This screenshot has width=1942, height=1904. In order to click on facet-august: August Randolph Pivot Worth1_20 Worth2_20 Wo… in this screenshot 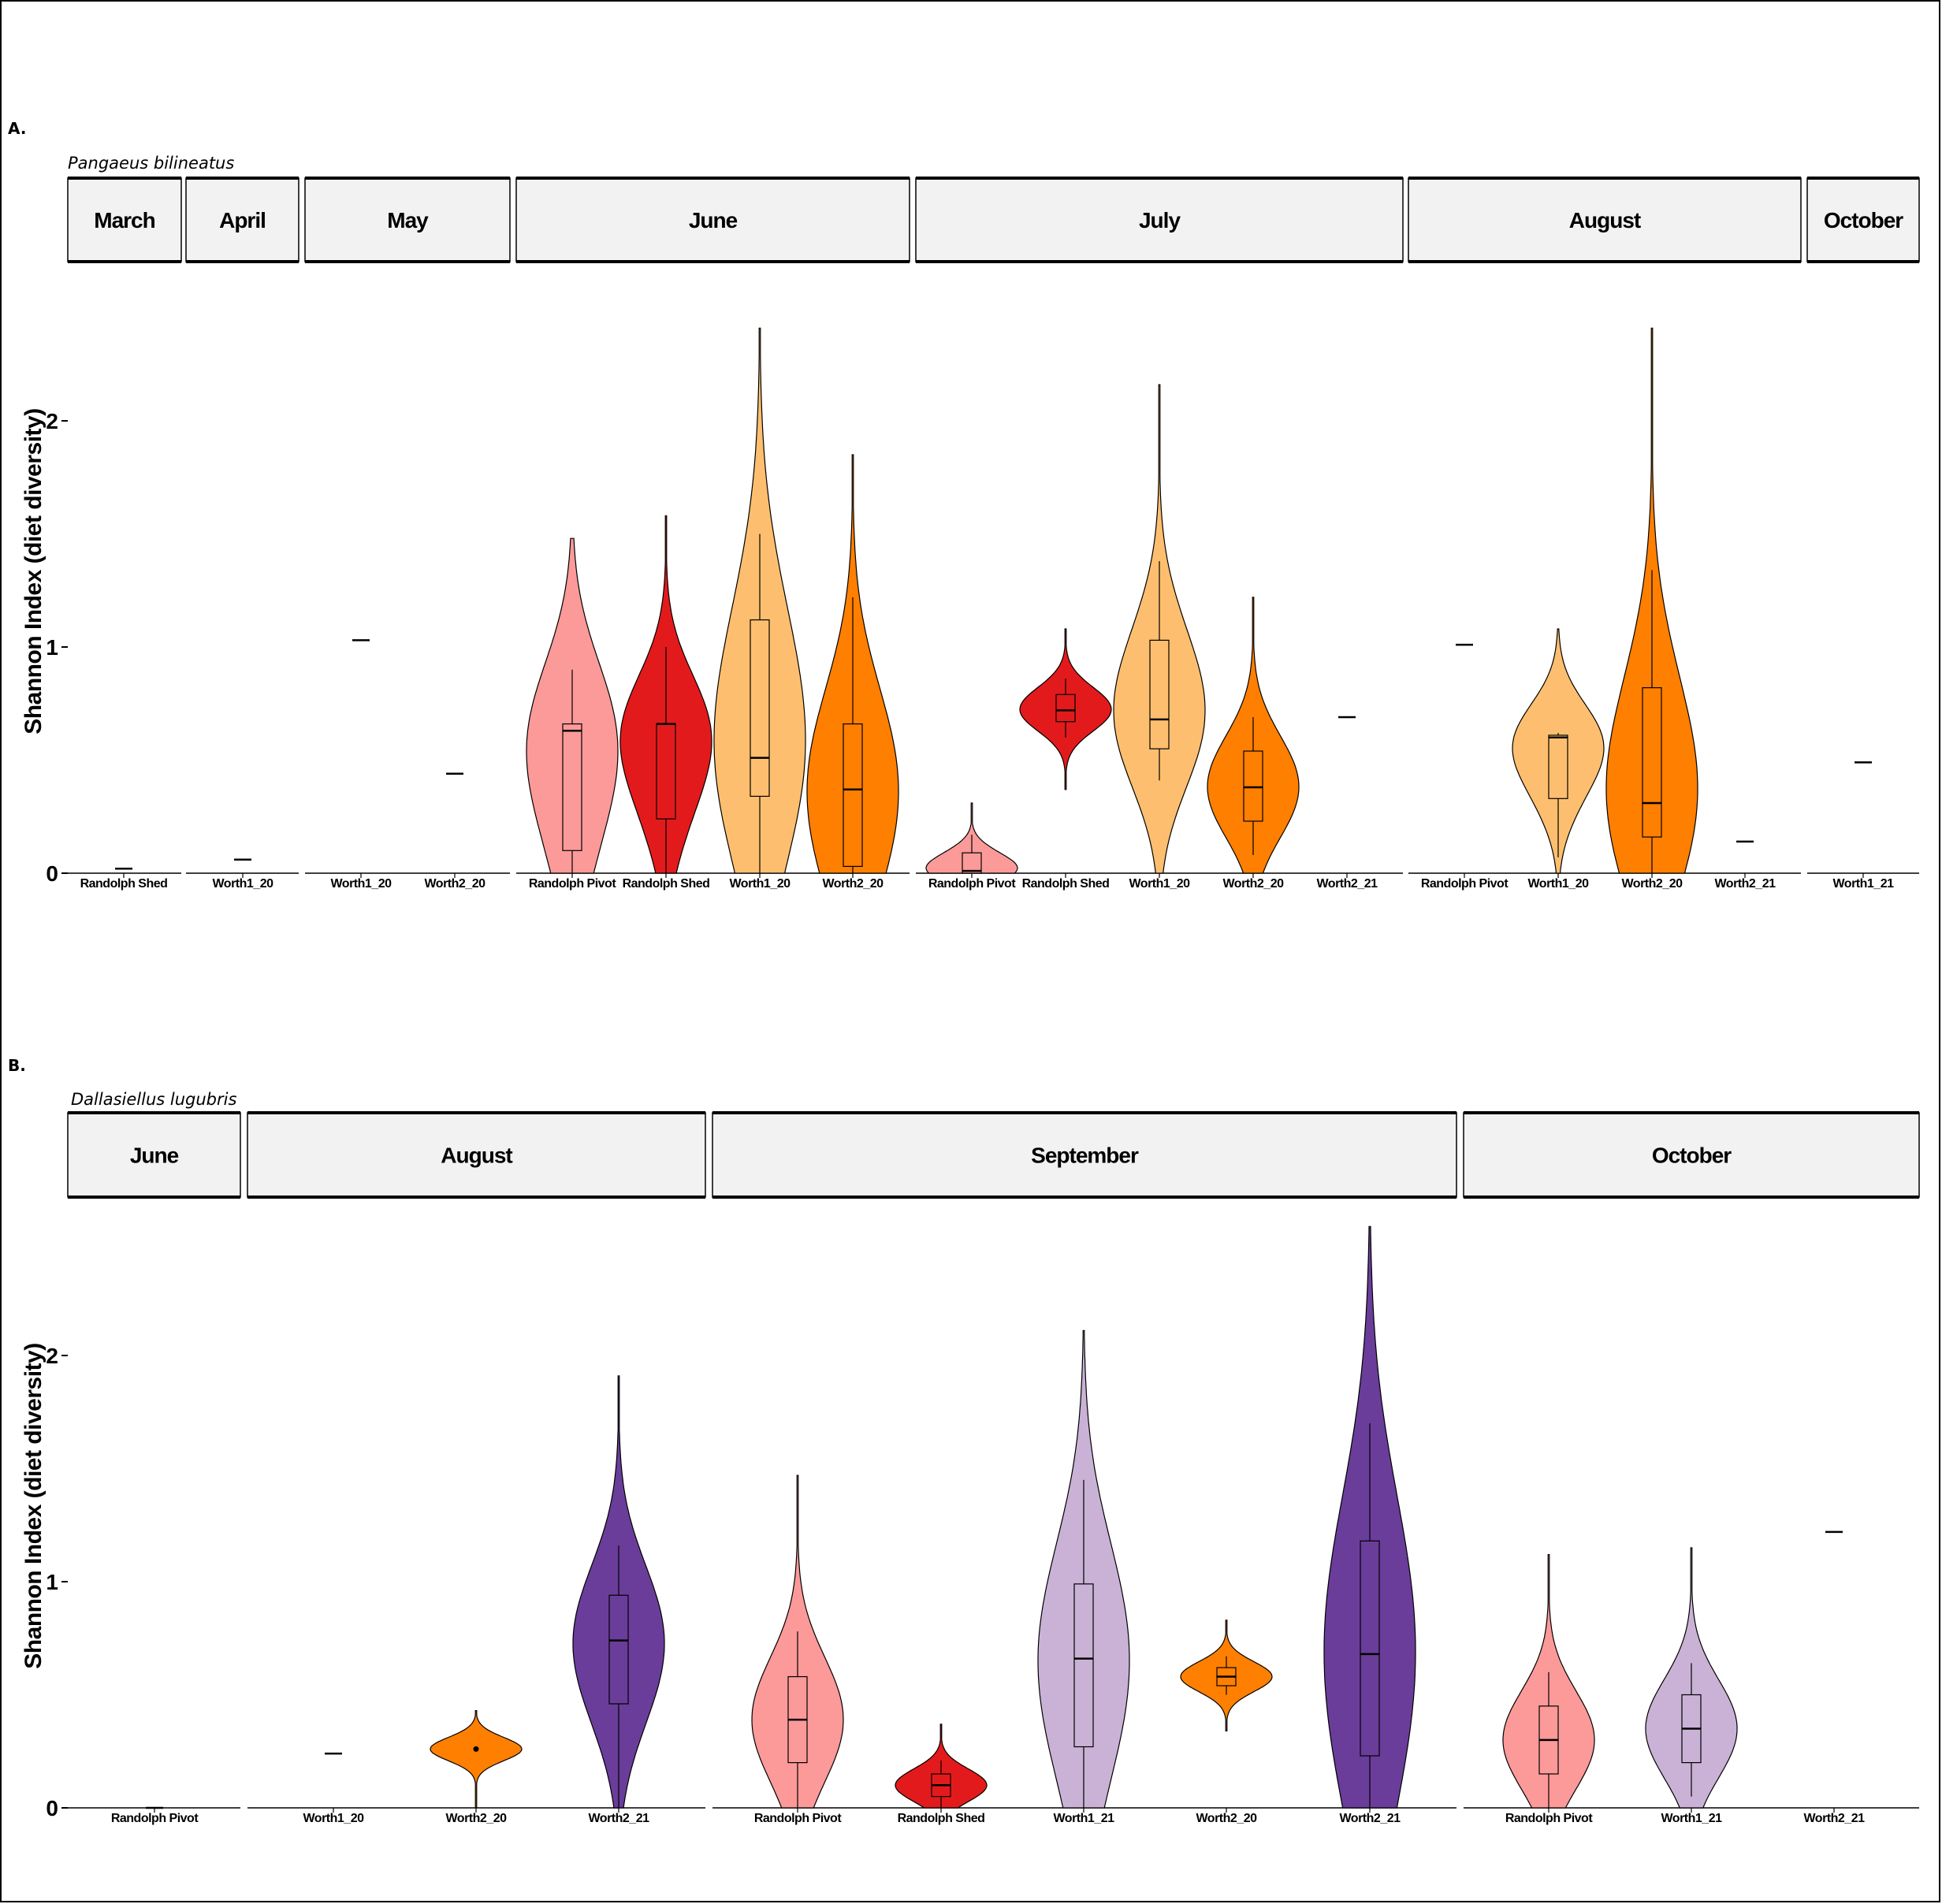, I will do `click(1605, 534)`.